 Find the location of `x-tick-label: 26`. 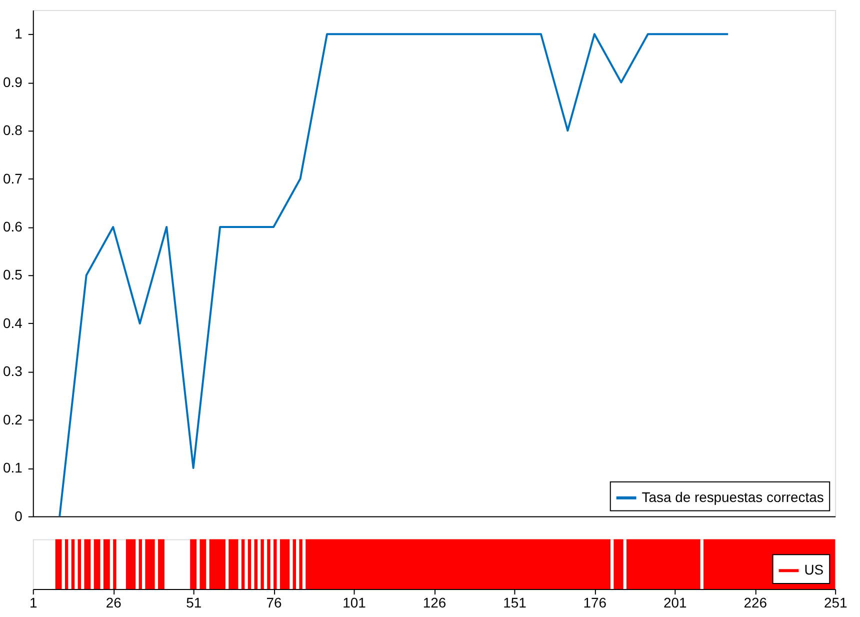

x-tick-label: 26 is located at coordinates (114, 602).